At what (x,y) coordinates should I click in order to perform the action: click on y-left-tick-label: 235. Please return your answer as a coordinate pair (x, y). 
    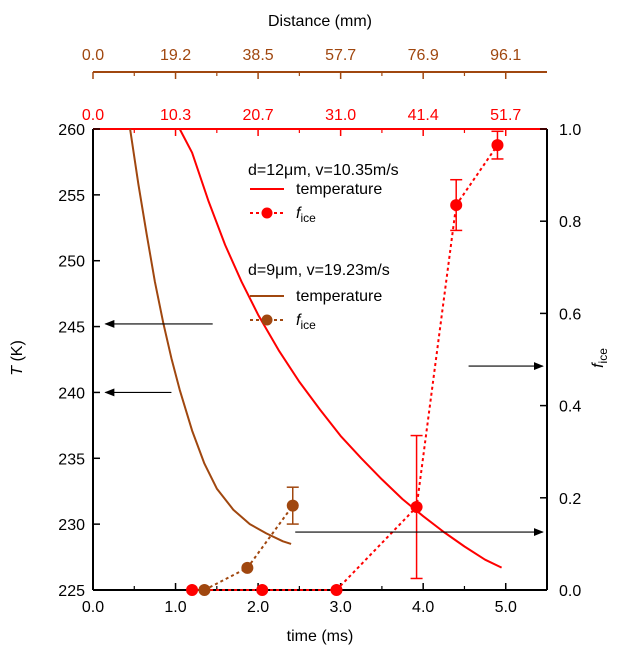
    Looking at the image, I should click on (71, 459).